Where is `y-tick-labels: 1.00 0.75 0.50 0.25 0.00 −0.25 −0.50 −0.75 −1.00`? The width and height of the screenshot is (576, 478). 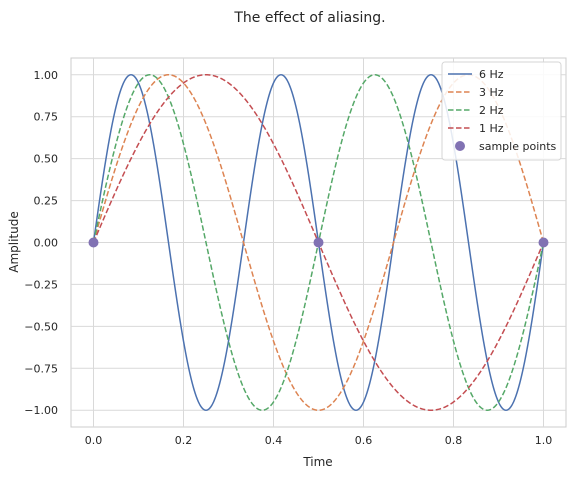 y-tick-labels: 1.00 0.75 0.50 0.25 0.00 −0.25 −0.50 −0.75 −1.00 is located at coordinates (41, 243).